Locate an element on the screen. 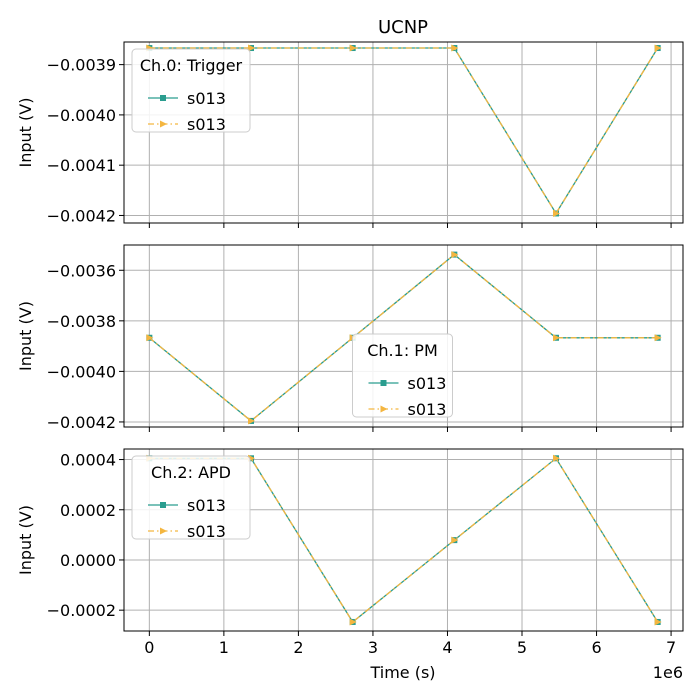  x-tick-label: 4 is located at coordinates (447, 647).